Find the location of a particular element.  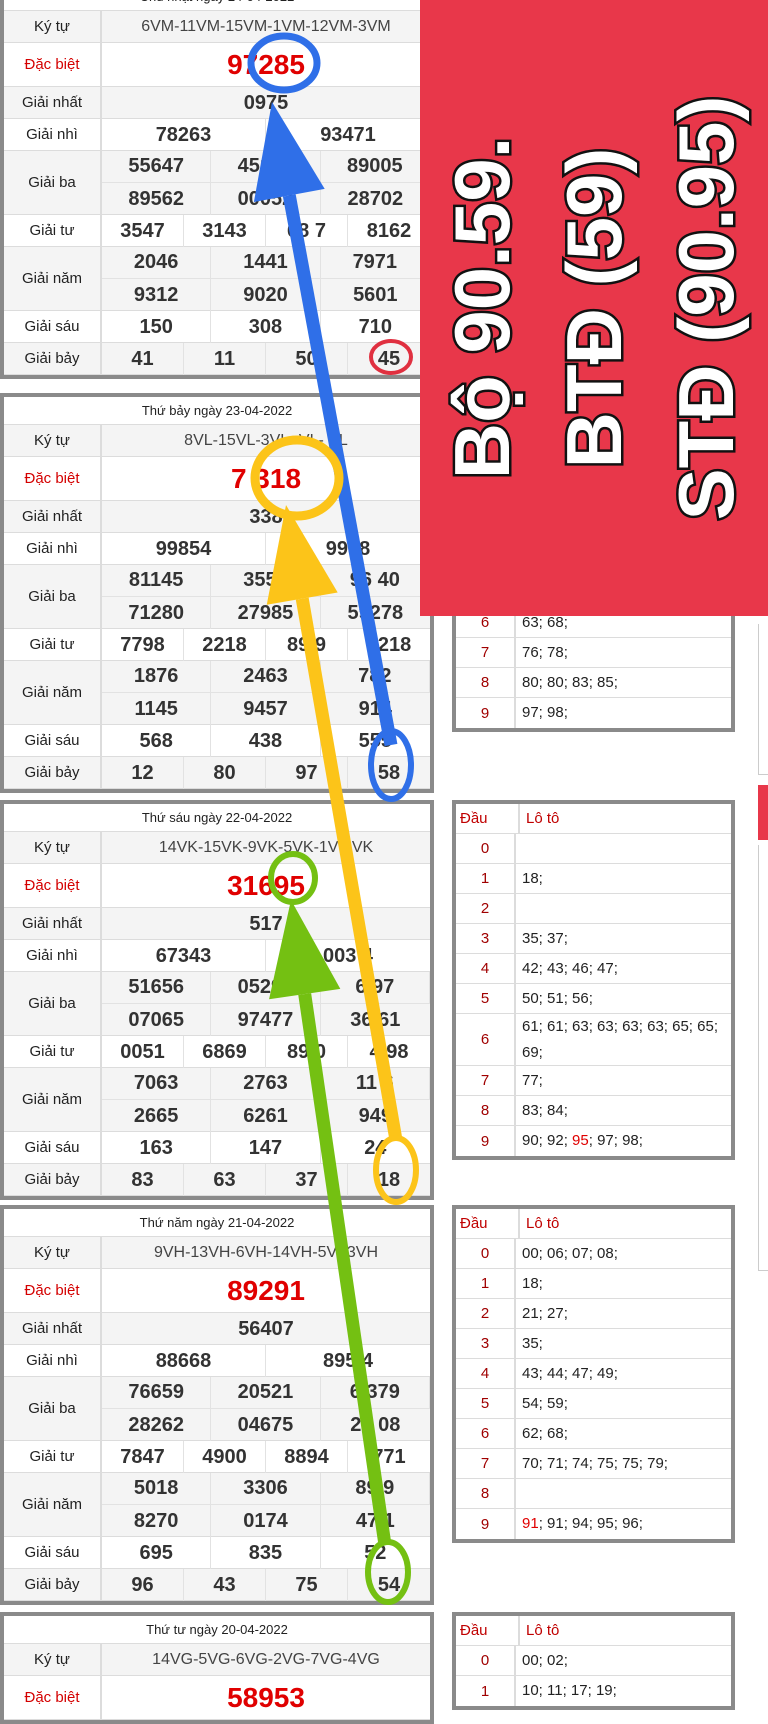

prize-row-nam: Giải năm 5018 3306 89 9 8270 0174 47 1 is located at coordinates (217, 1505).